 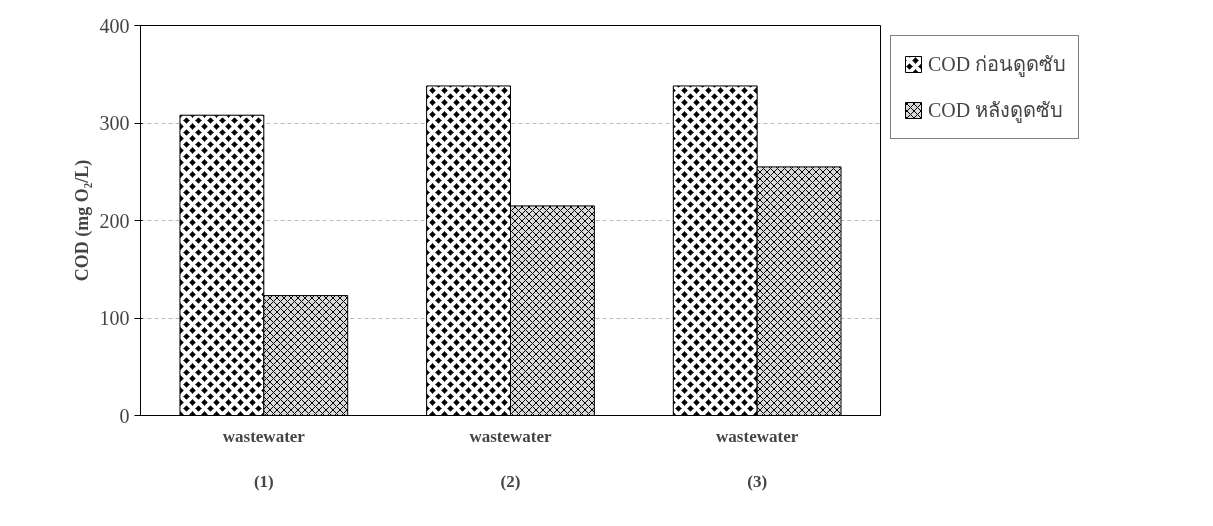 What do you see at coordinates (114, 220) in the screenshot?
I see `y-tick-label: 200` at bounding box center [114, 220].